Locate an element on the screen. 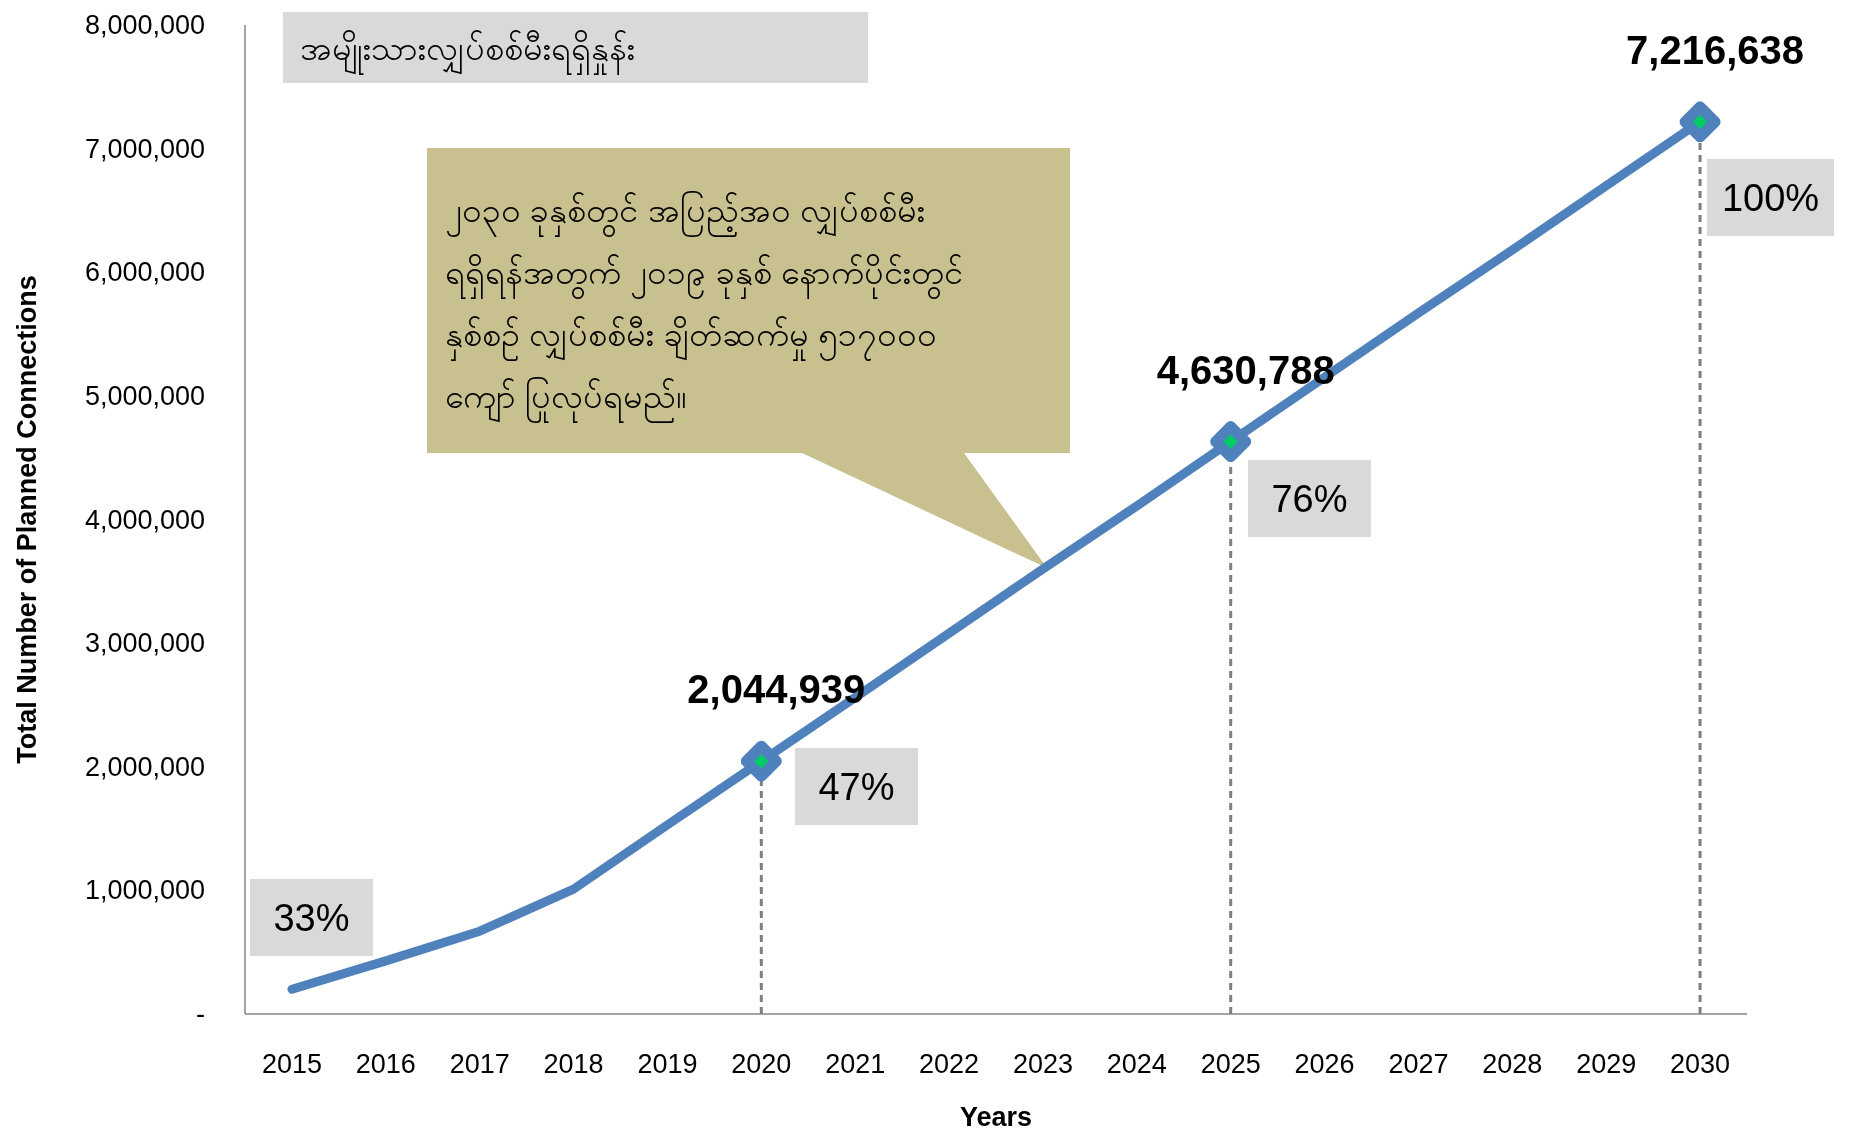 This screenshot has width=1855, height=1138. title: အမျိုးသားလျှပ်စစ်မီးရရှိနှုန်း is located at coordinates (575, 47).